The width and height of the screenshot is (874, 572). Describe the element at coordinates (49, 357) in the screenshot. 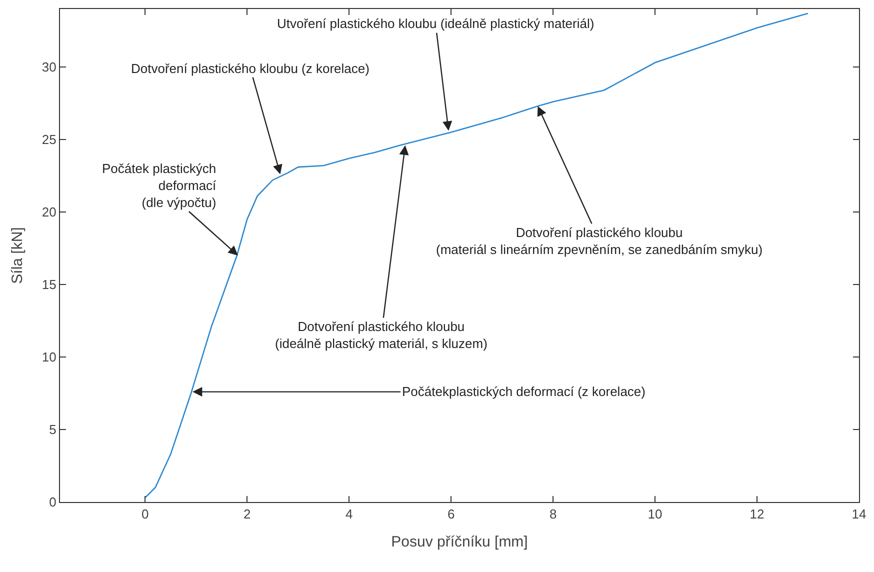

I see `y-tick-label: 10` at that location.